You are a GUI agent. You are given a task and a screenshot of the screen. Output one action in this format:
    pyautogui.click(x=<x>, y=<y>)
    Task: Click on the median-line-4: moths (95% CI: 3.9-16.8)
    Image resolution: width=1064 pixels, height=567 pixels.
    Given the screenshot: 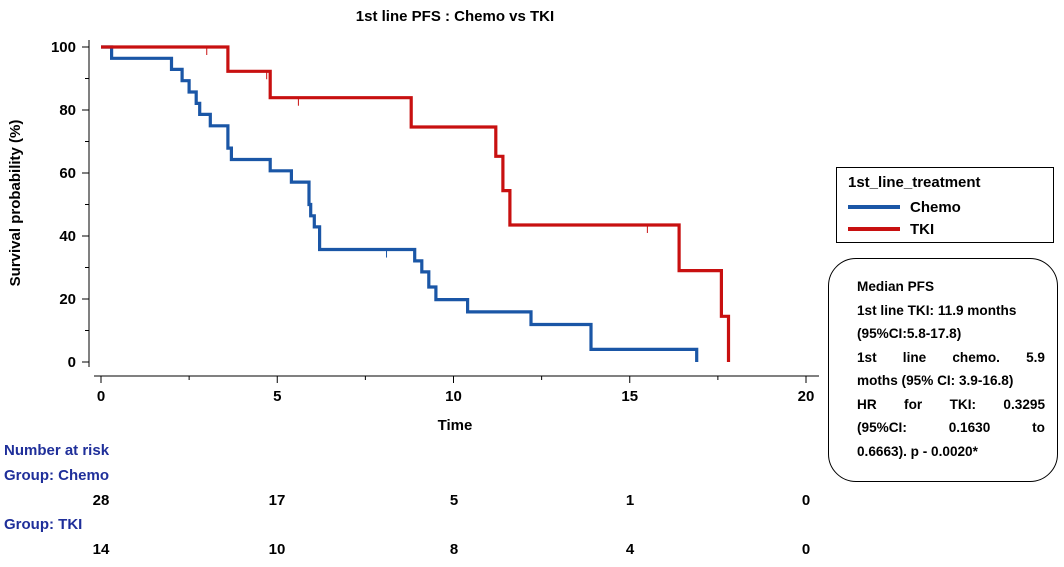 What is the action you would take?
    pyautogui.click(x=935, y=380)
    